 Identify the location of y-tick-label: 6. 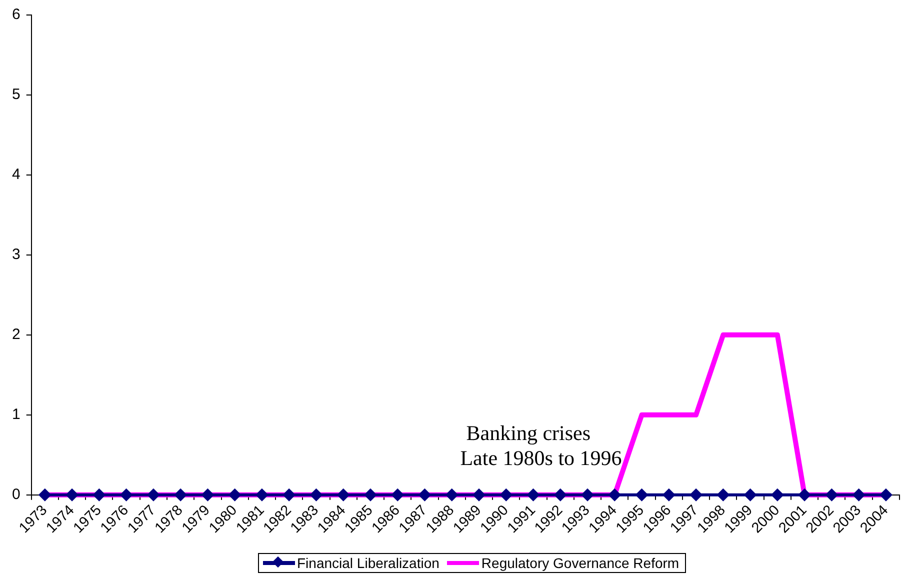
(16, 15).